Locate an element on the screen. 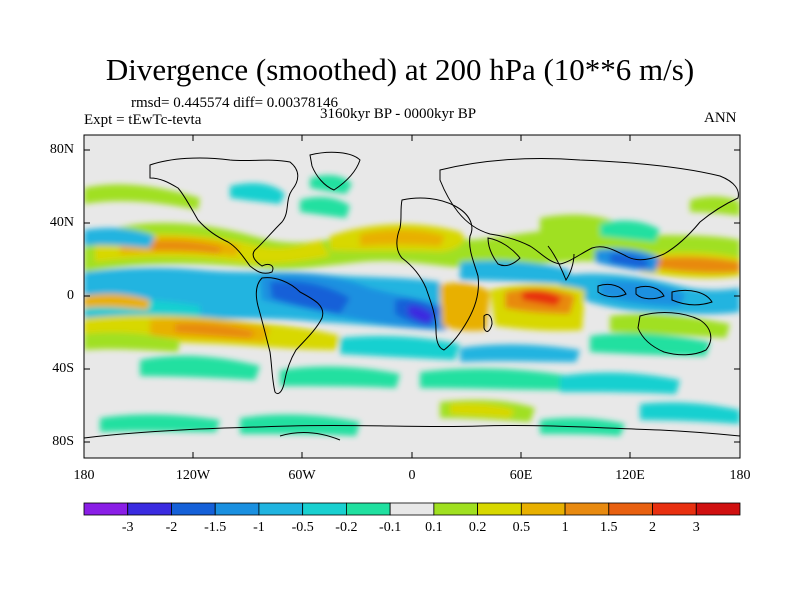  colorbar-label: 0.5 is located at coordinates (521, 527).